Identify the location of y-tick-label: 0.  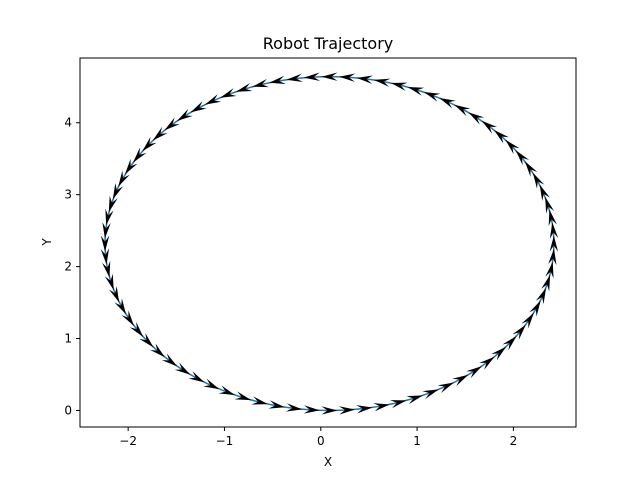
(68, 410).